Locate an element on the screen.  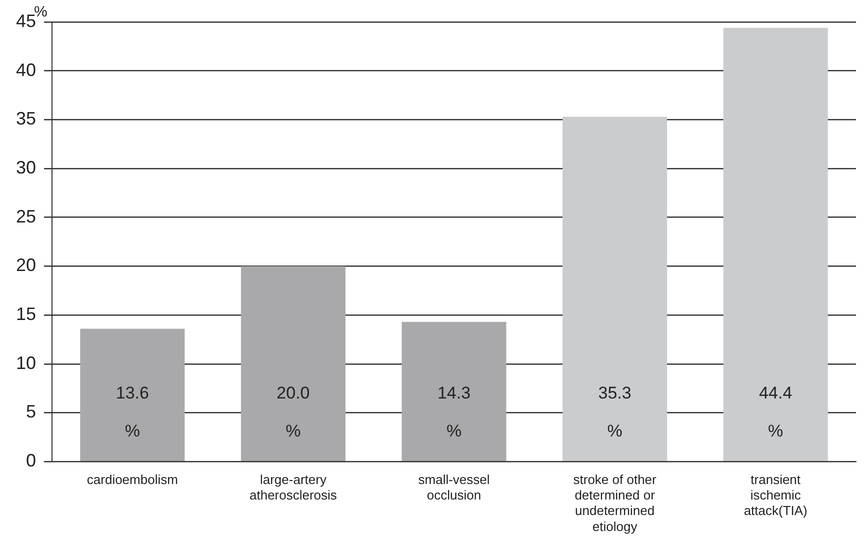
data-label: 13.6 % is located at coordinates (132, 411).